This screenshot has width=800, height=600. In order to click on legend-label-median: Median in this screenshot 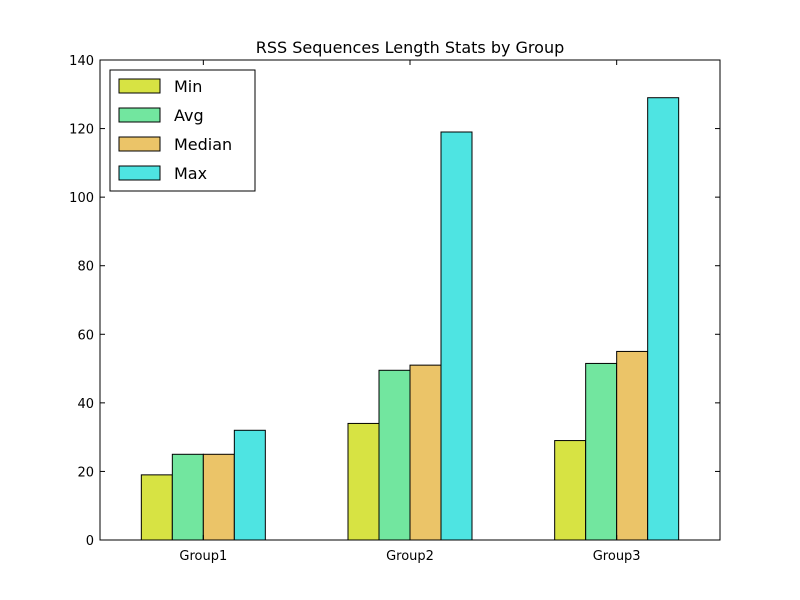, I will do `click(203, 144)`.